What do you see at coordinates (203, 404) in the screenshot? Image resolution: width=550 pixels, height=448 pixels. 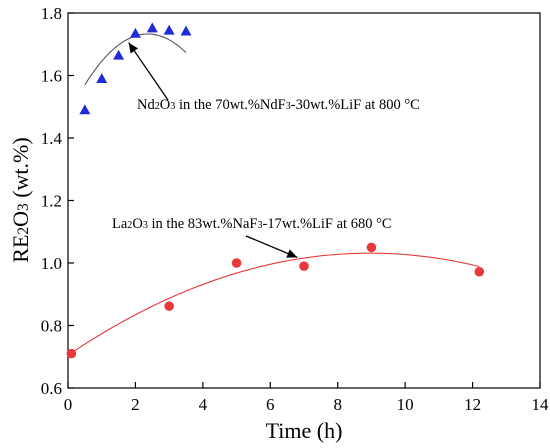 I see `x-tick-label: 4` at bounding box center [203, 404].